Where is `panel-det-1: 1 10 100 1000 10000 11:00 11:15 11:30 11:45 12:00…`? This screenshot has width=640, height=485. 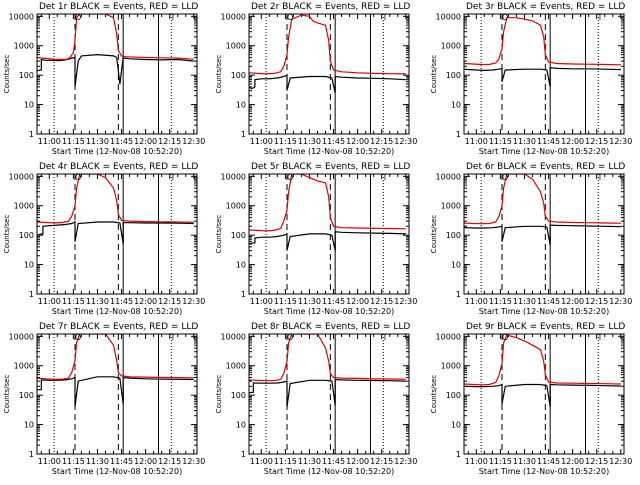 panel-det-1: 1 10 100 1000 10000 11:00 11:15 11:30 11:45 12:00… is located at coordinates (104, 79).